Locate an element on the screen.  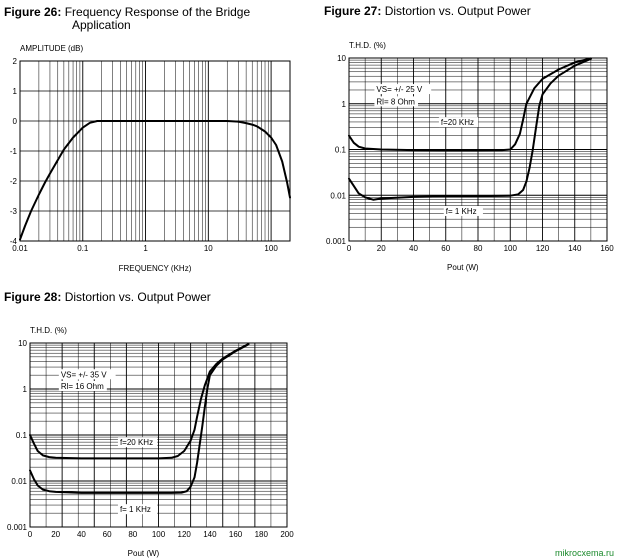
figure-28-title-text: Distortion vs. Output Power is located at coordinates (137, 297).